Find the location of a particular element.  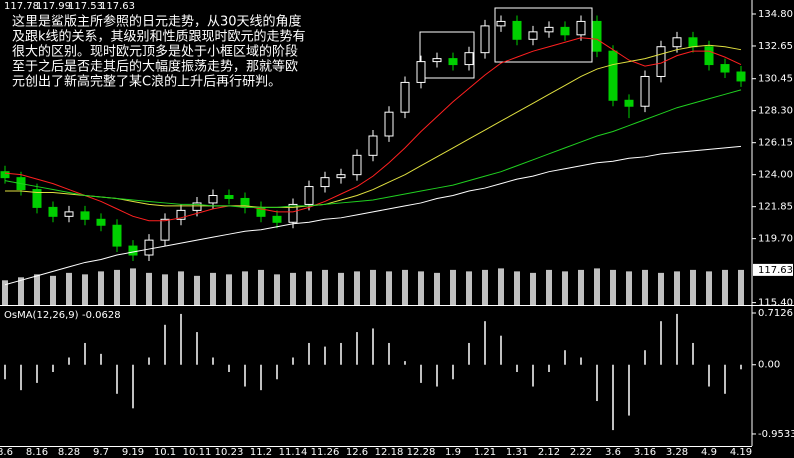

x-tick-label: 9.7 is located at coordinates (101, 452).